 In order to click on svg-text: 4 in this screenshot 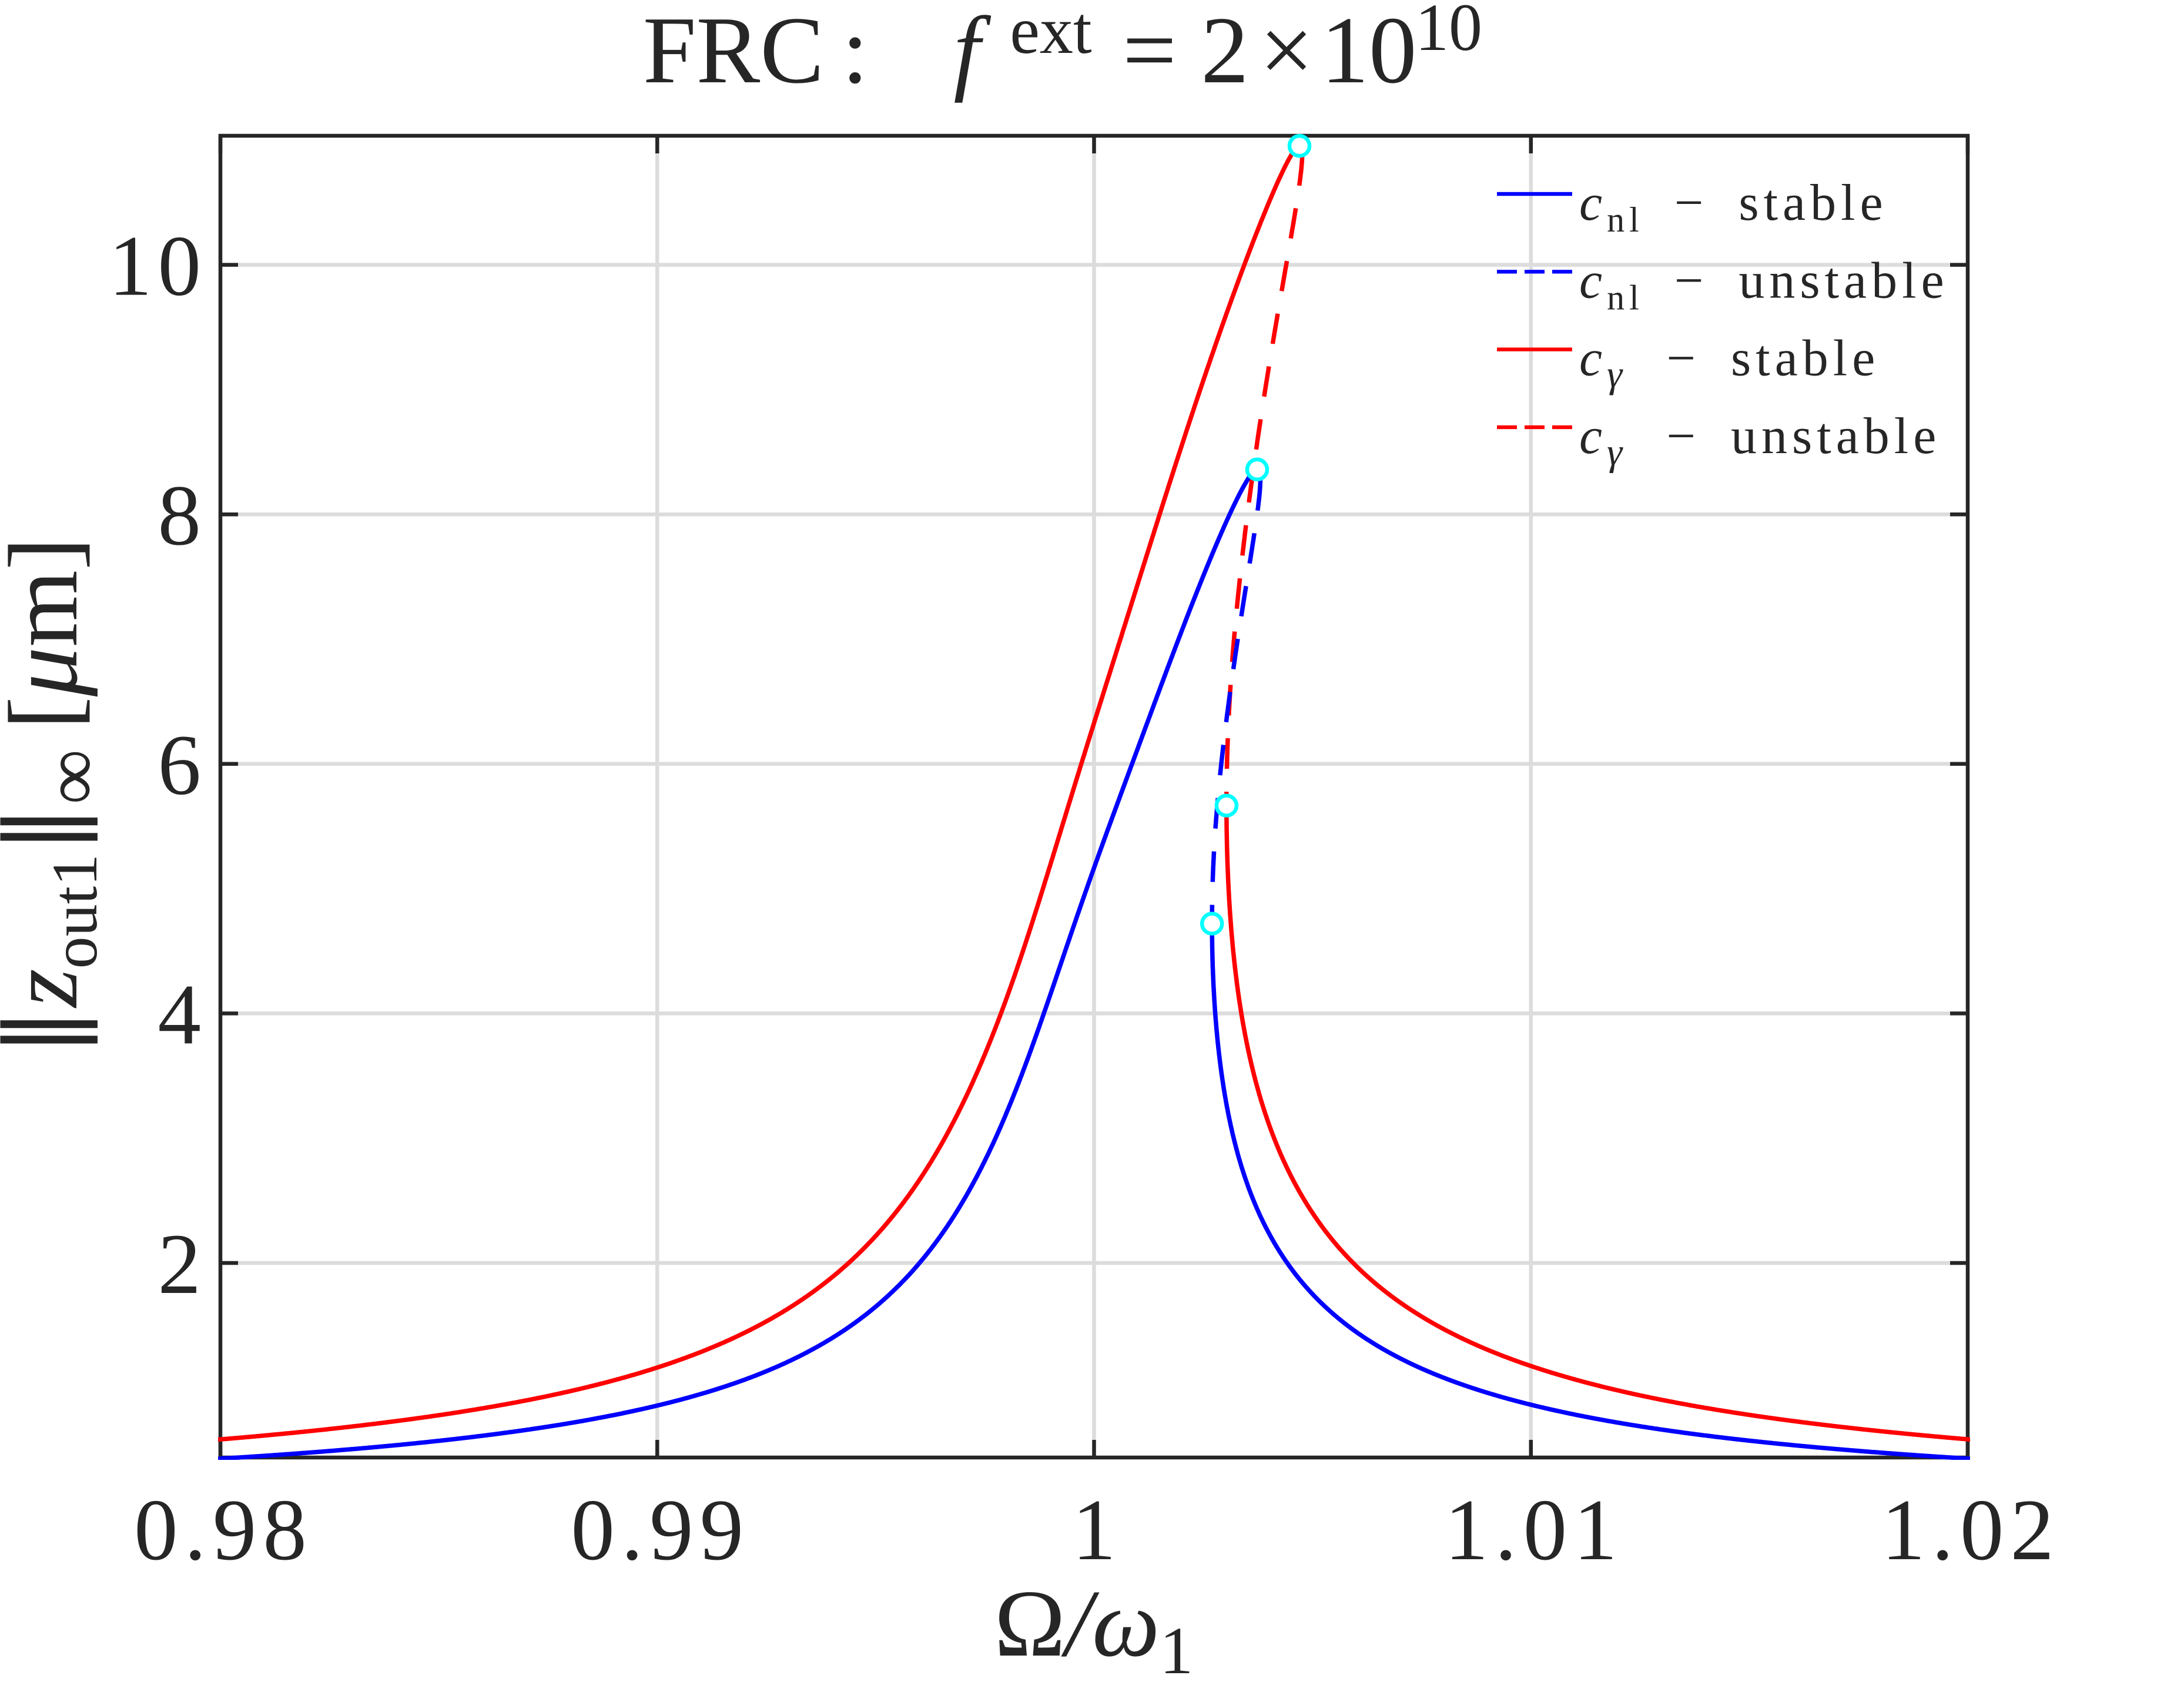, I will do `click(182, 1014)`.